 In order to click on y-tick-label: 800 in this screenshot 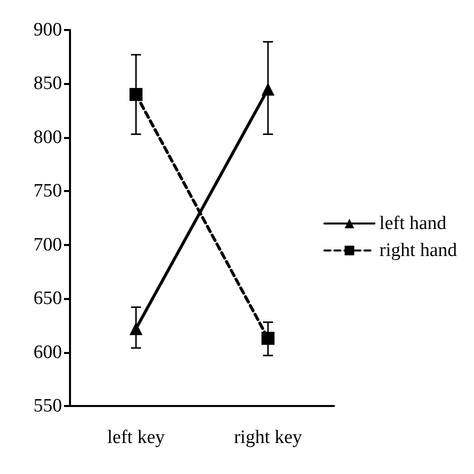, I will do `click(48, 137)`.